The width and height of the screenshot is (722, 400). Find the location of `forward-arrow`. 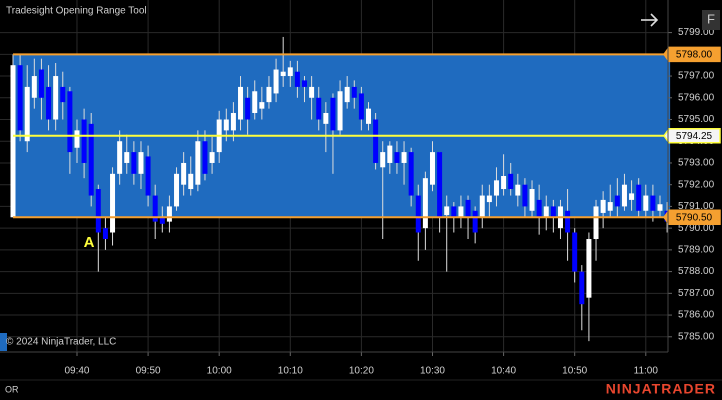

forward-arrow is located at coordinates (650, 20).